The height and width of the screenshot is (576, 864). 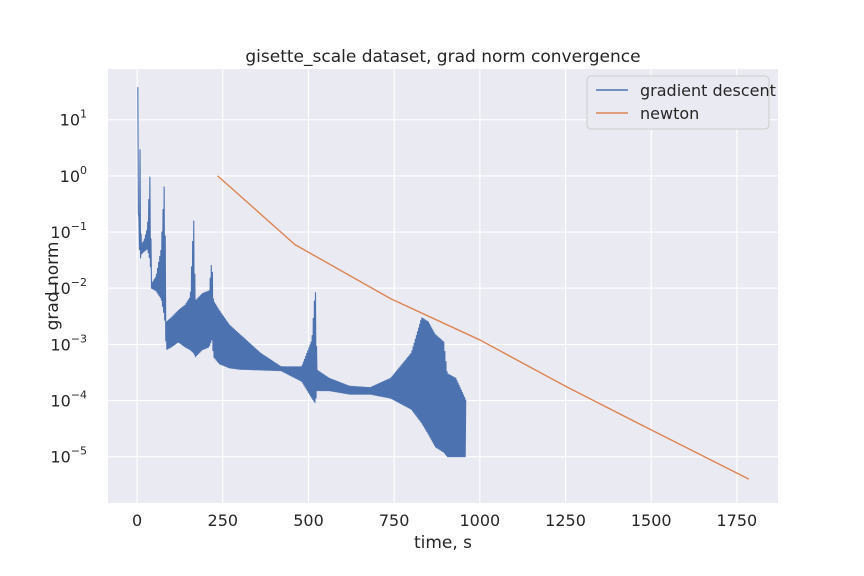 I want to click on legend-label-gradient-descent: gradient descent, so click(x=708, y=90).